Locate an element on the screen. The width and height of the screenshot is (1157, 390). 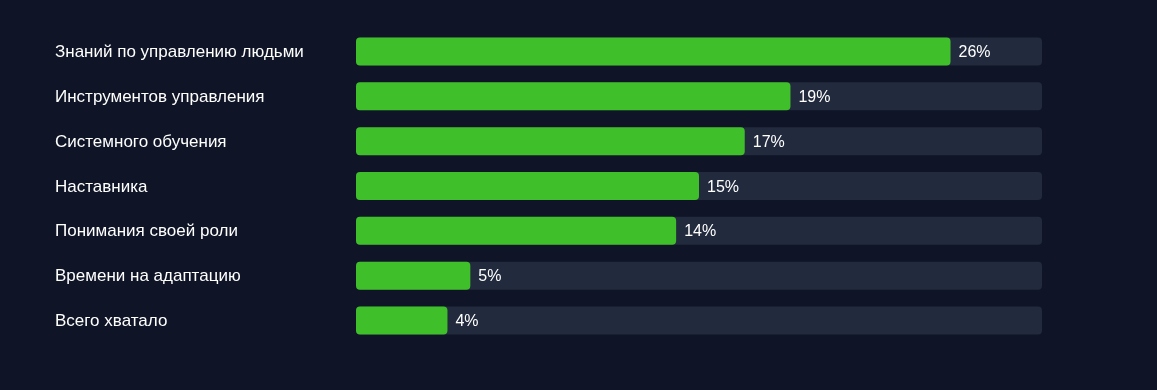
y-tick-label: Всего хватало is located at coordinates (111, 321).